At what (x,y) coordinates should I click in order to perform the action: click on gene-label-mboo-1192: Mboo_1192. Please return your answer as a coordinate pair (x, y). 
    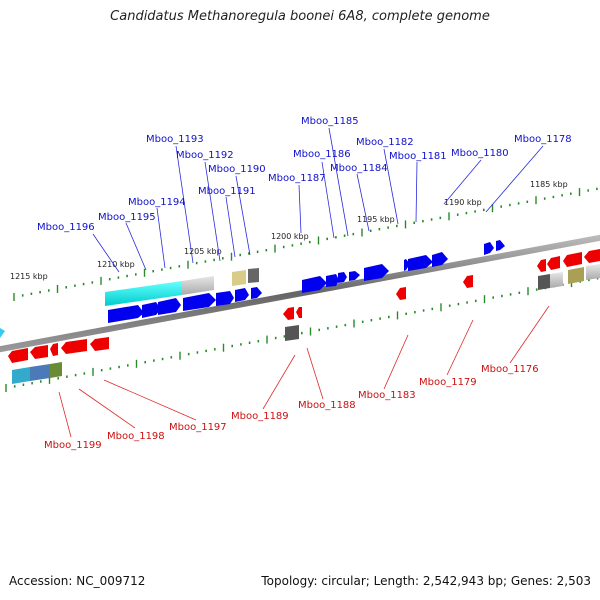
    Looking at the image, I should click on (205, 155).